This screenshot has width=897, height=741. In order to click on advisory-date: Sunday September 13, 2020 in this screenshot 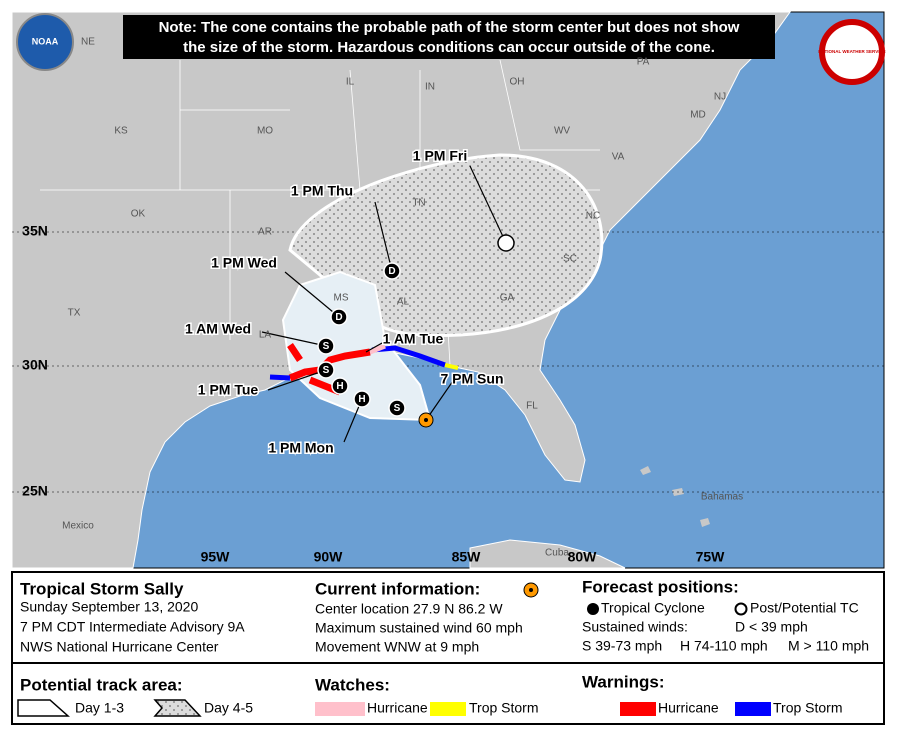, I will do `click(109, 607)`.